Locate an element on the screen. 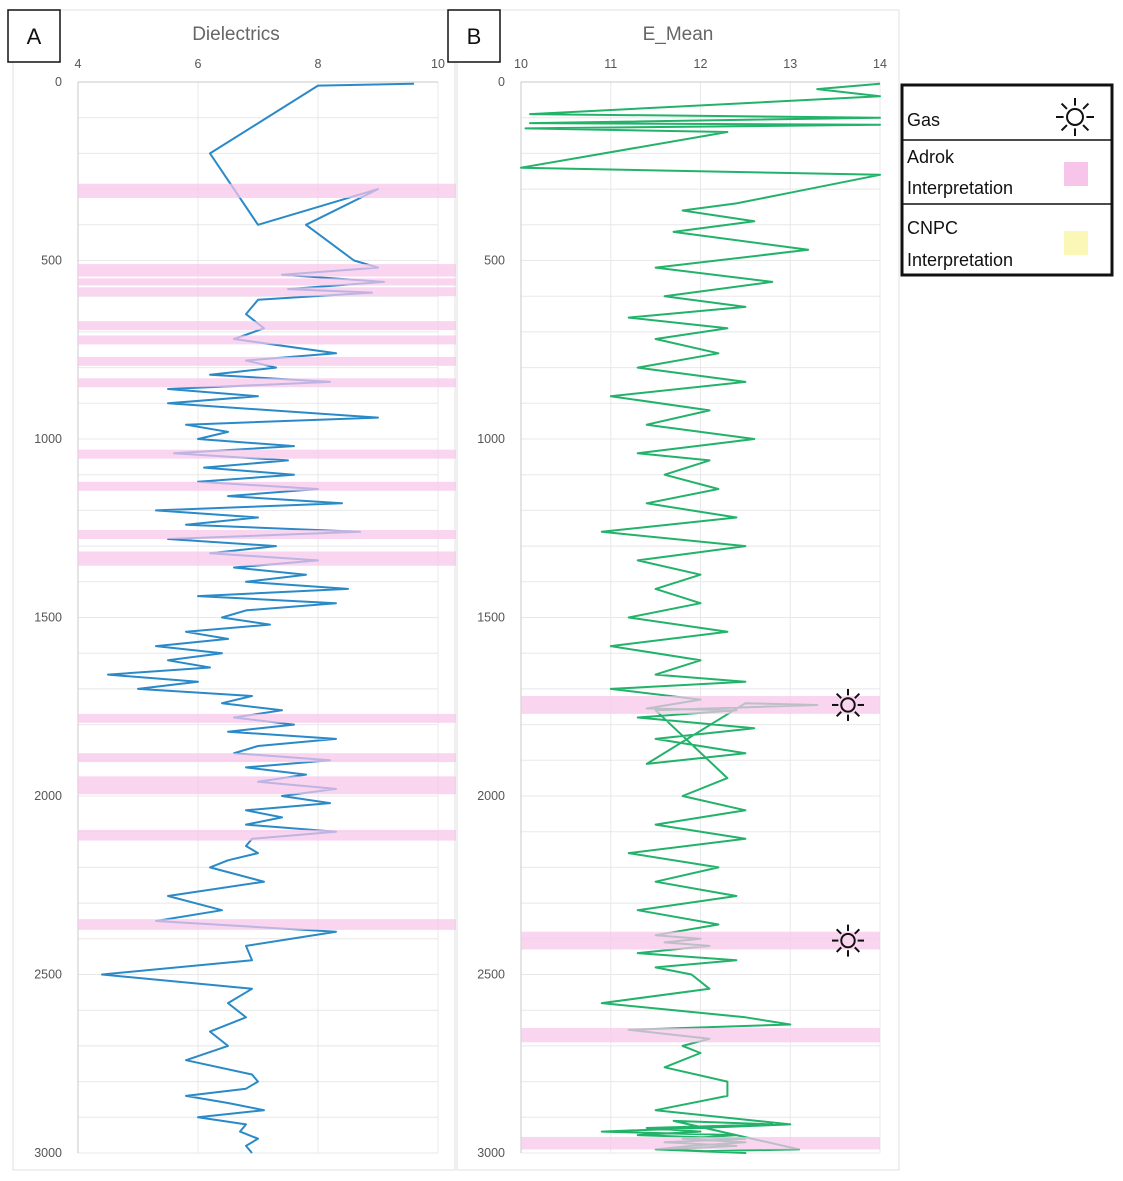 The height and width of the screenshot is (1181, 1123). legend-cnpc-swatch is located at coordinates (1076, 243).